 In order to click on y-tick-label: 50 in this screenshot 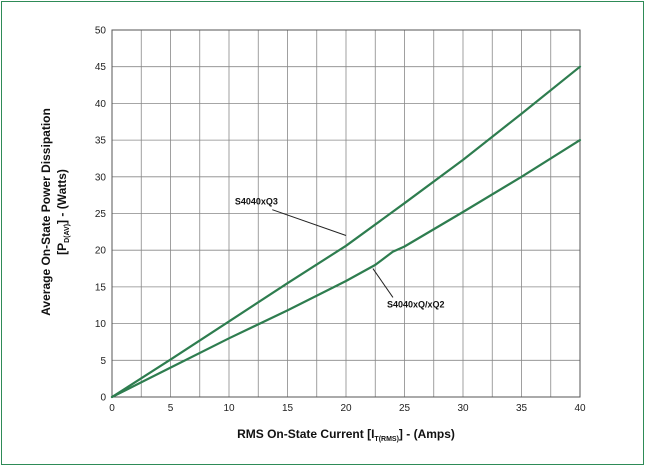, I will do `click(101, 31)`.